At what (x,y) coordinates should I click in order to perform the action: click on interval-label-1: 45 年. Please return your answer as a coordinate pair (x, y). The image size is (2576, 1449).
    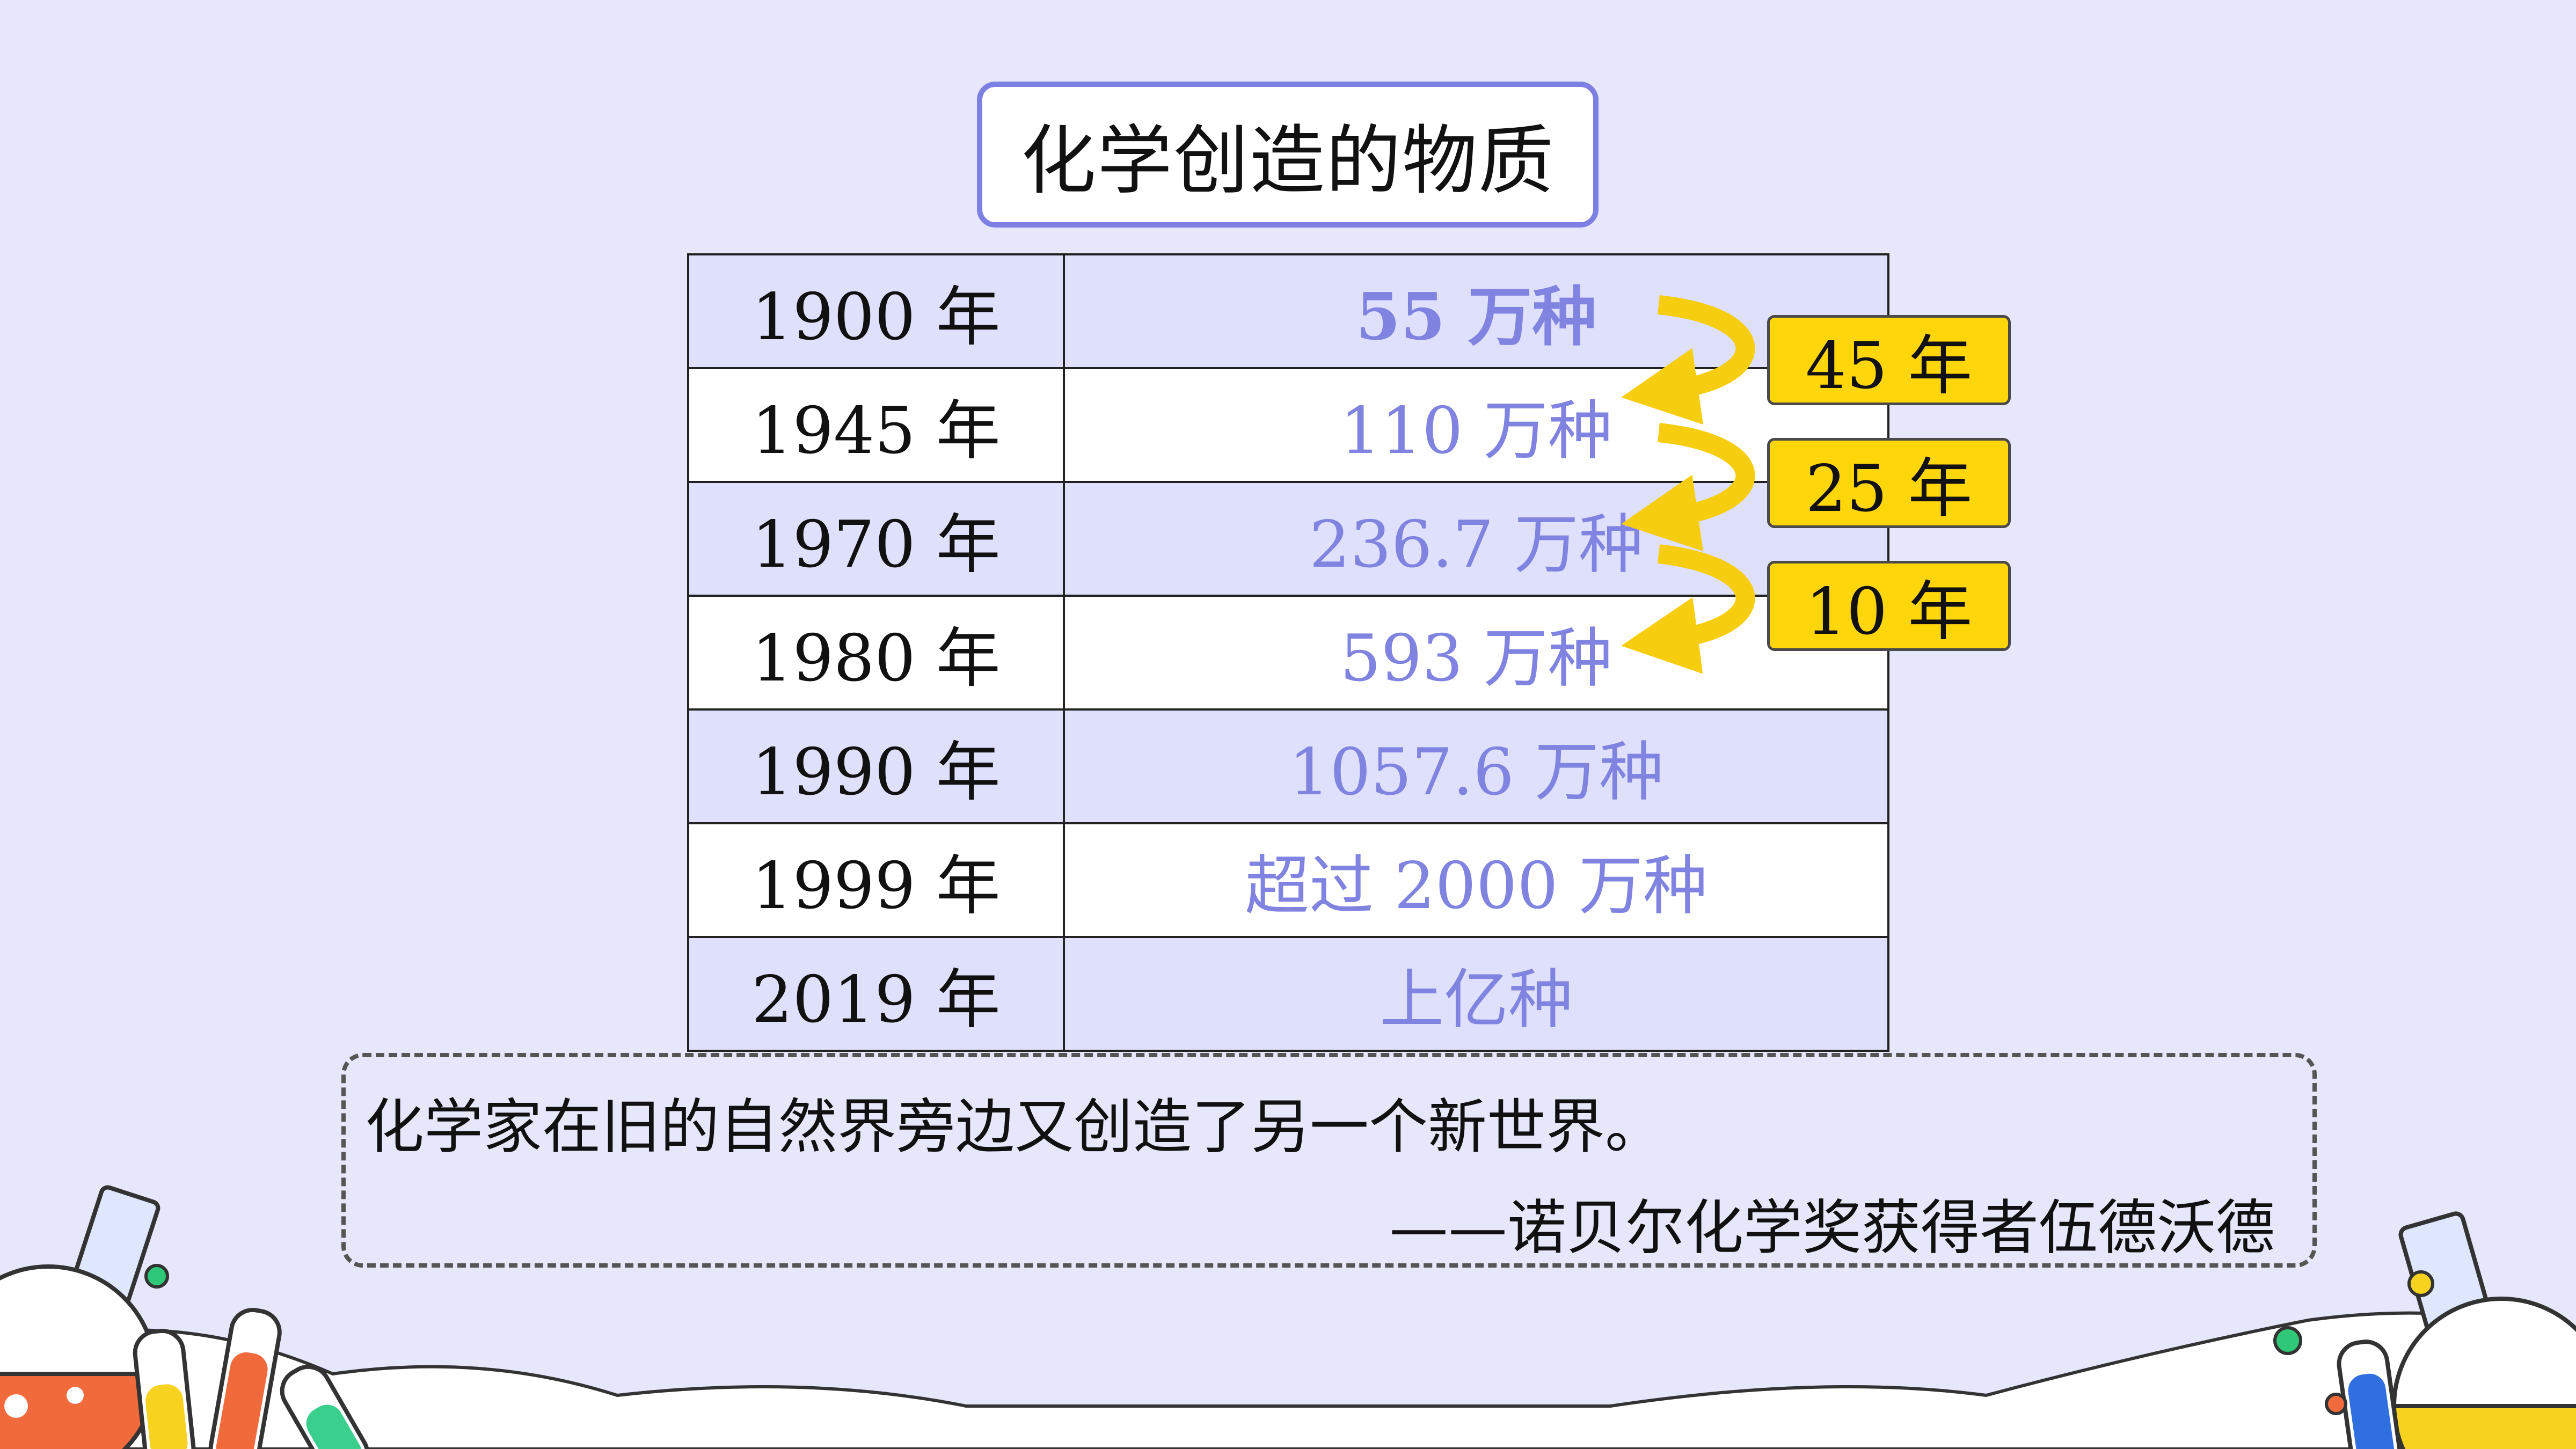
    Looking at the image, I should click on (1889, 360).